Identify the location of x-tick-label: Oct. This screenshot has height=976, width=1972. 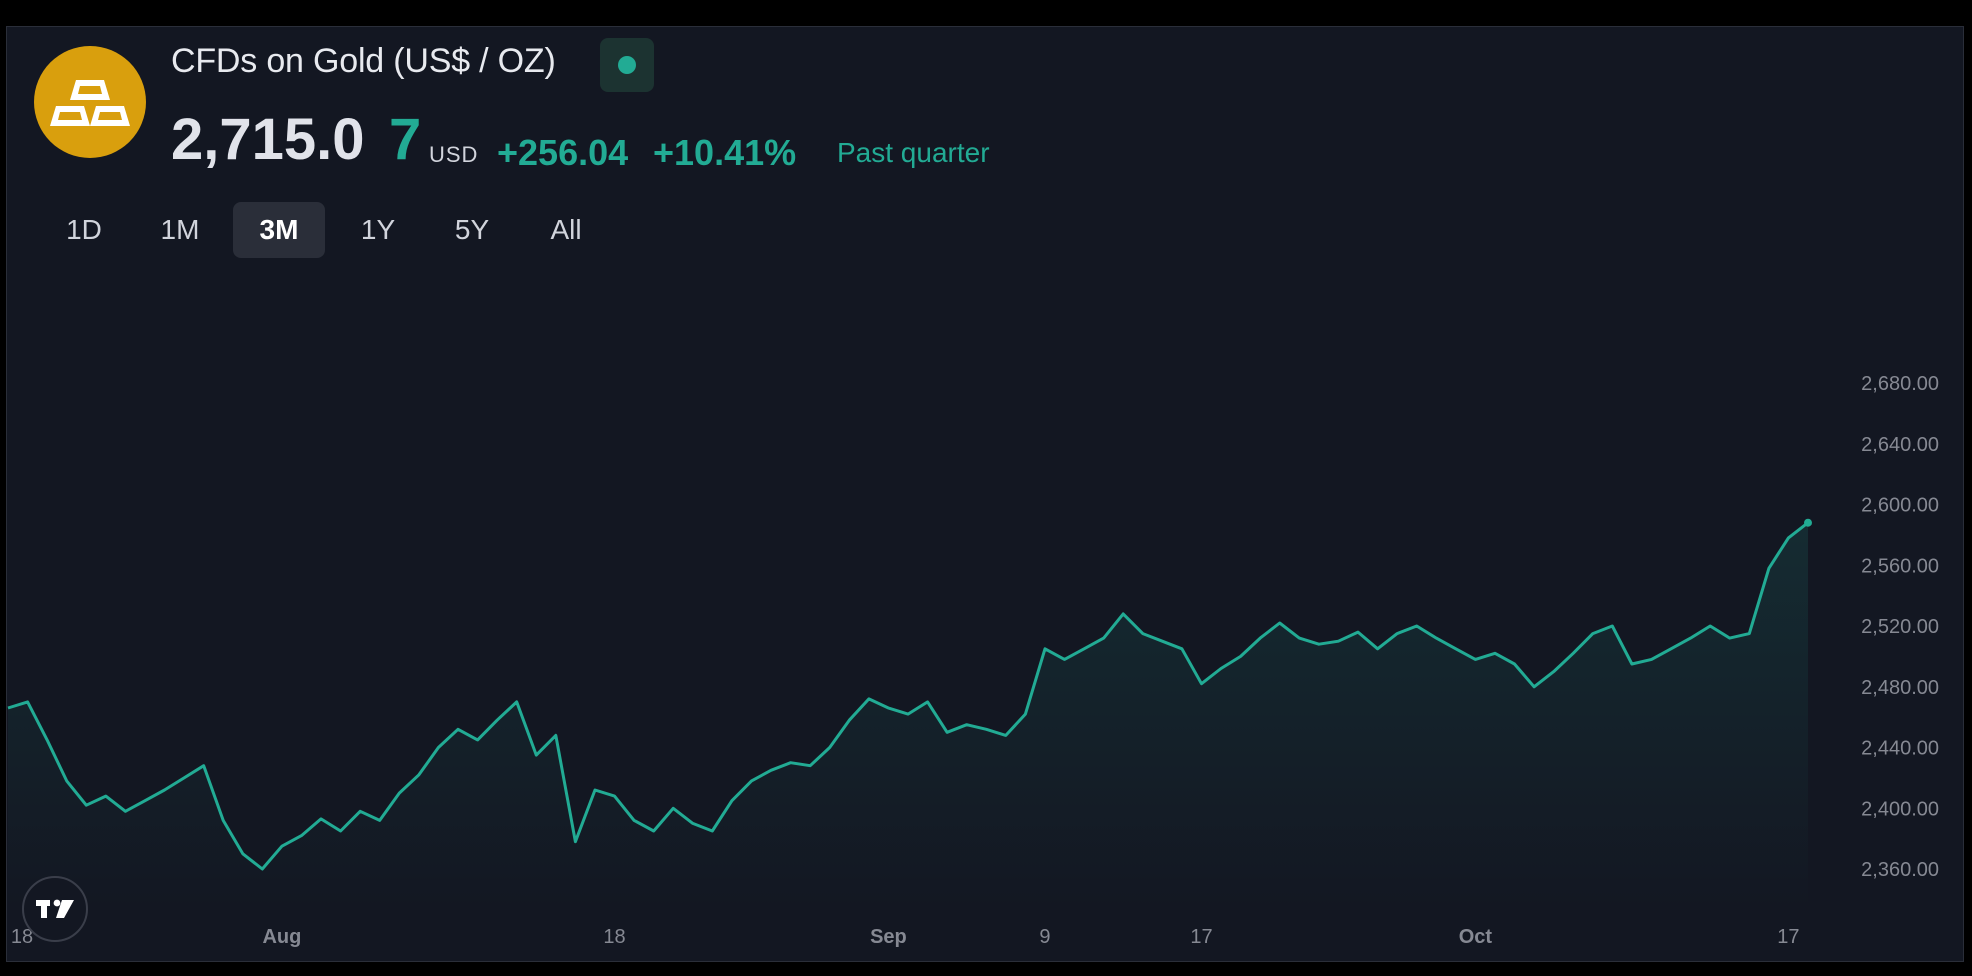
(1476, 937).